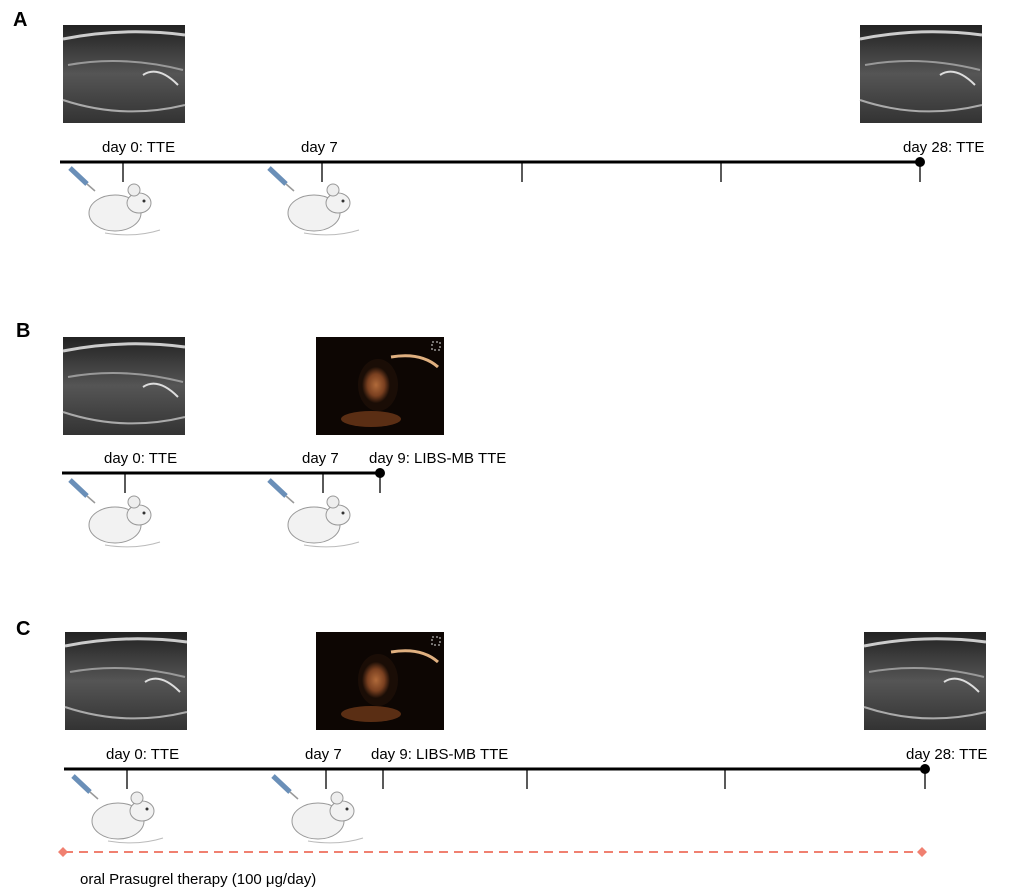 This screenshot has width=1015, height=890. Describe the element at coordinates (20, 20) in the screenshot. I see `panel-label: A` at that location.